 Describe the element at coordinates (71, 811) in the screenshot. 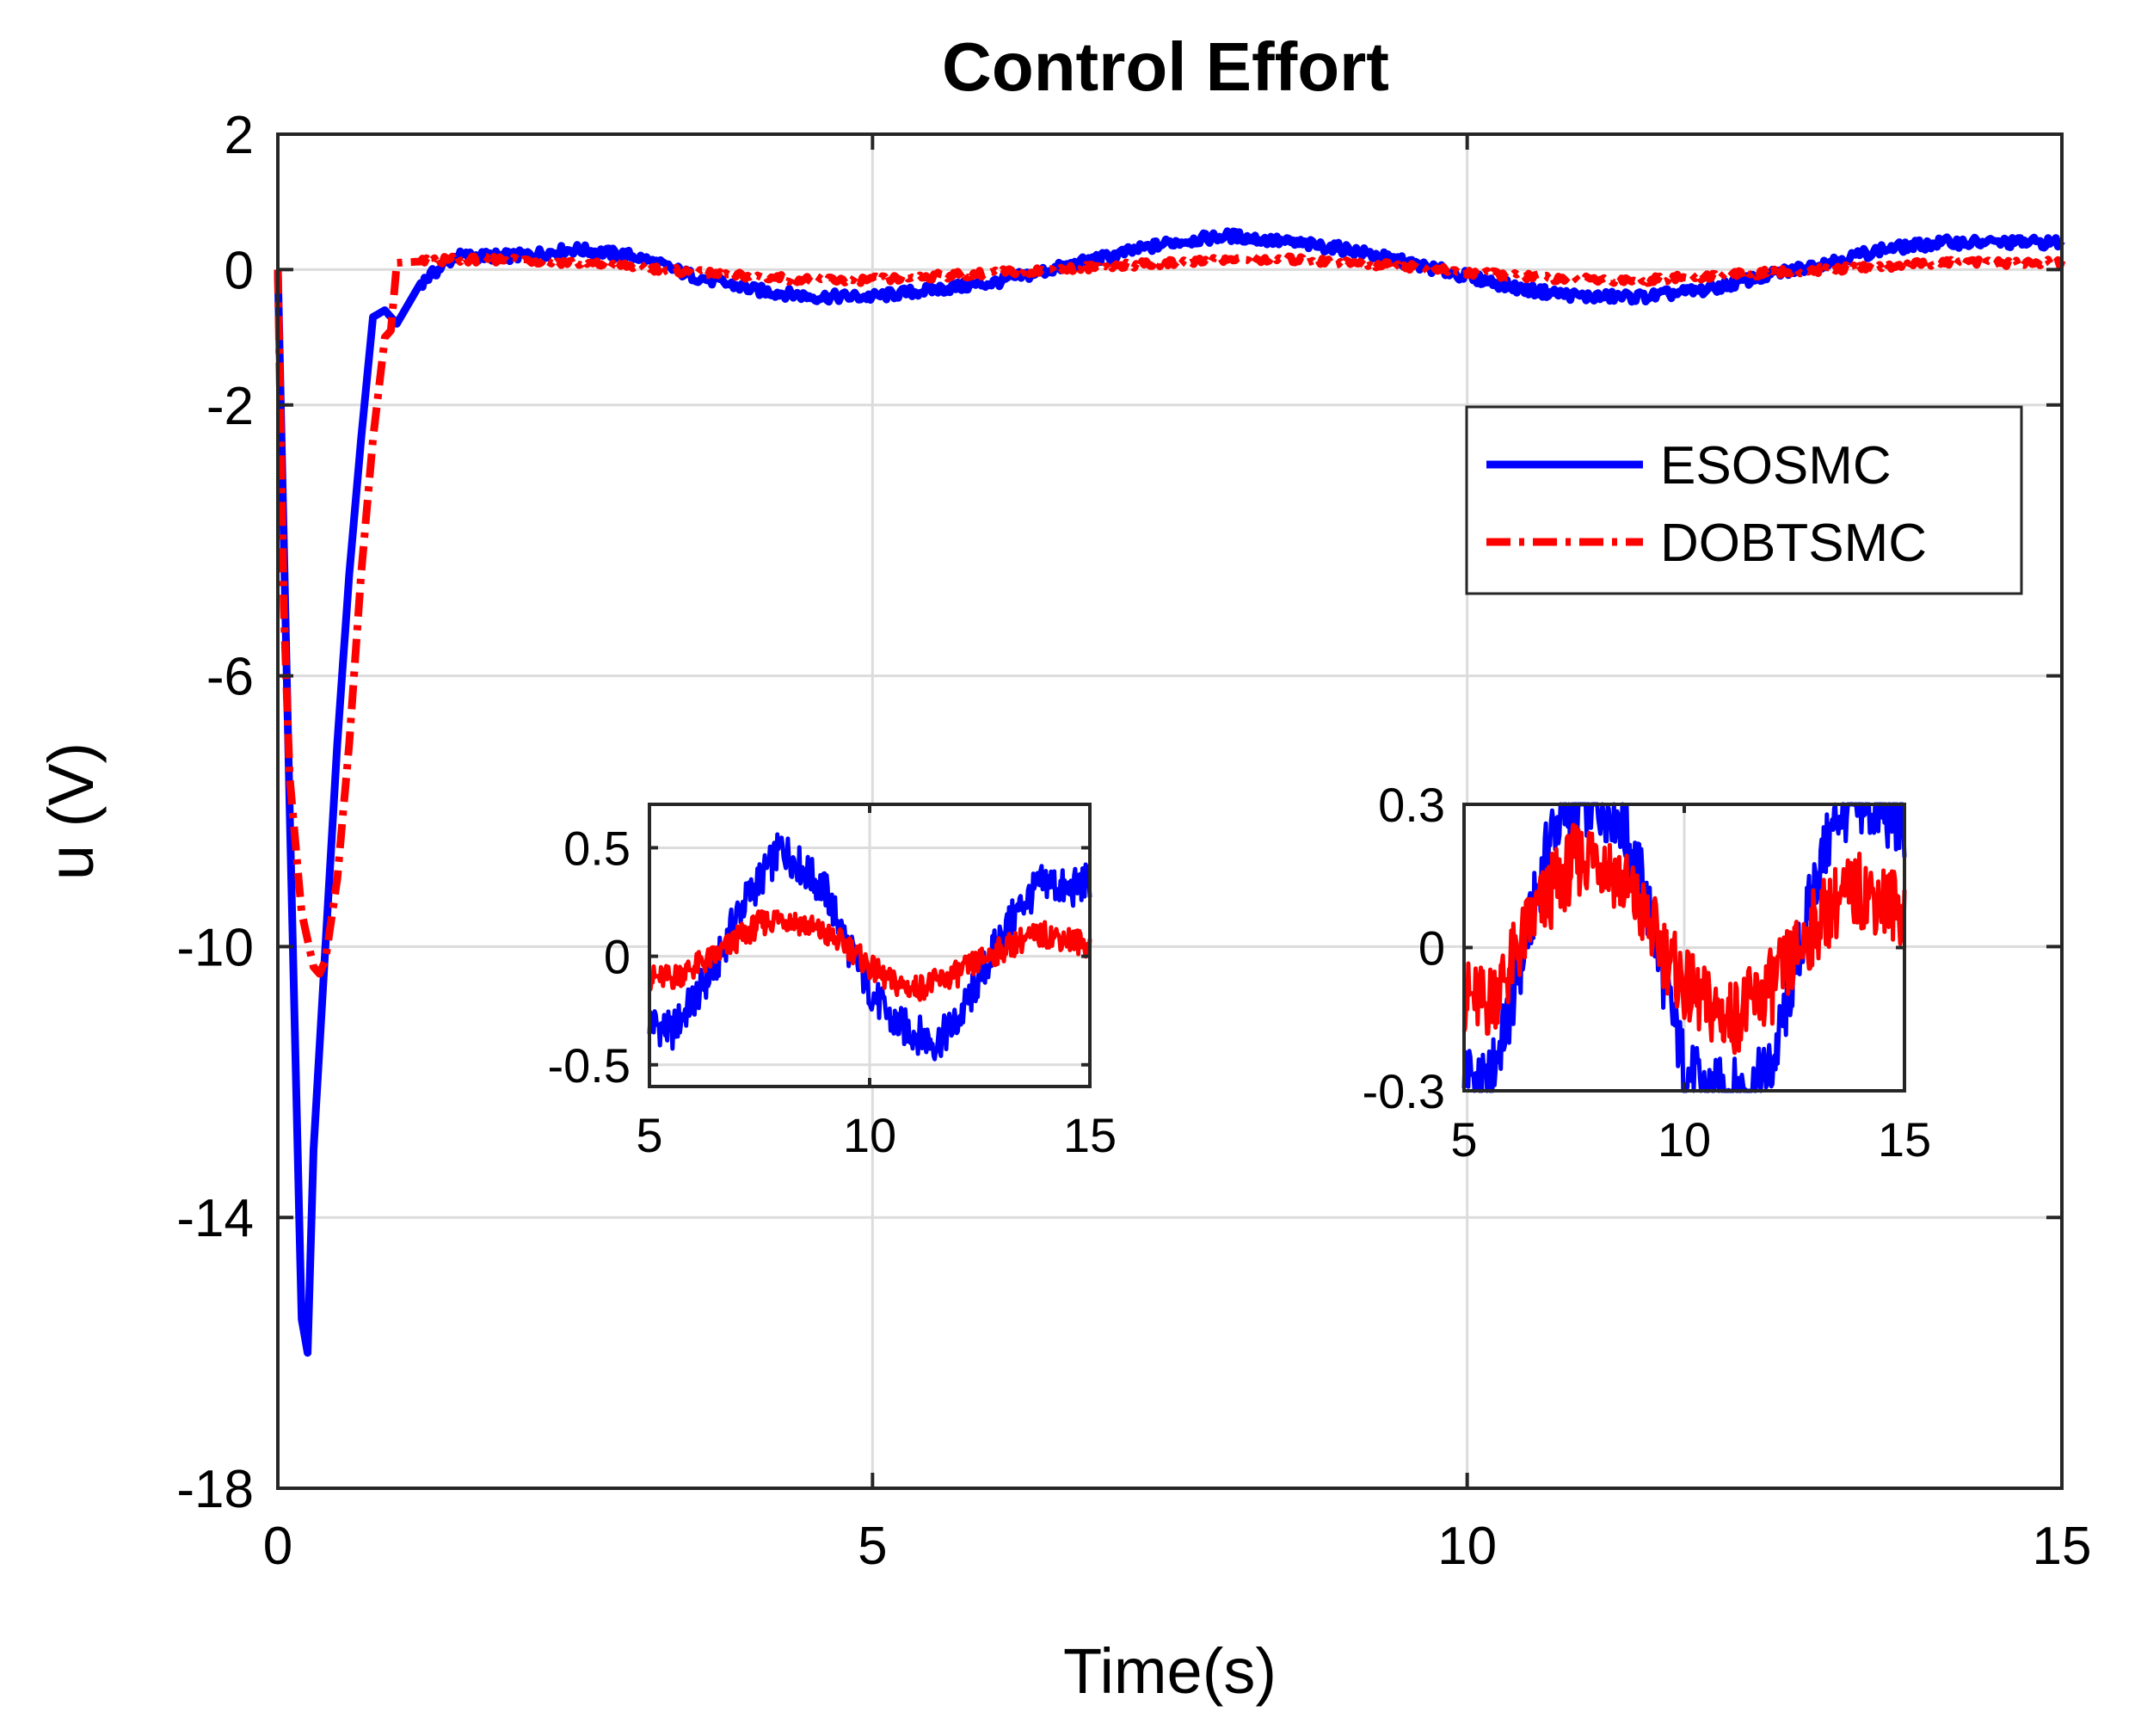

I see `y-axis-label: u (V)` at that location.